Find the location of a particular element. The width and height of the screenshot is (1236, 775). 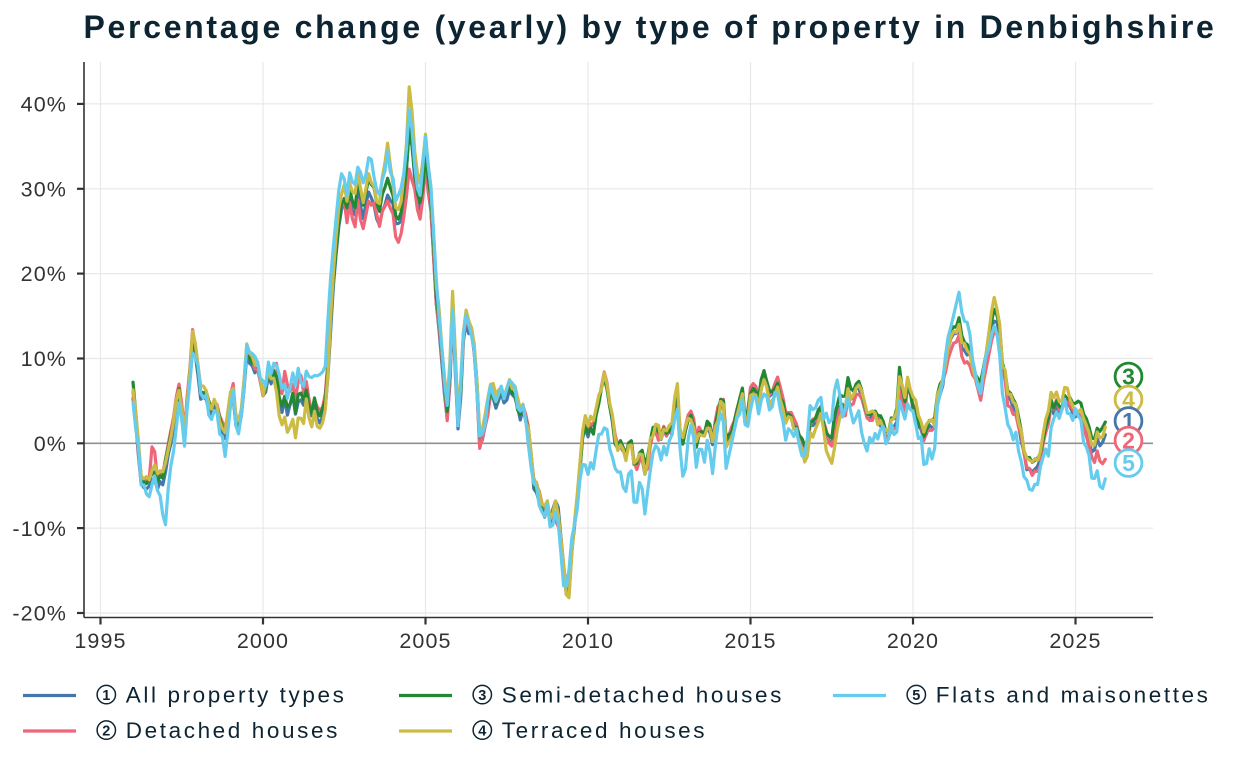

svg-text: Semi-detached houses is located at coordinates (643, 695).